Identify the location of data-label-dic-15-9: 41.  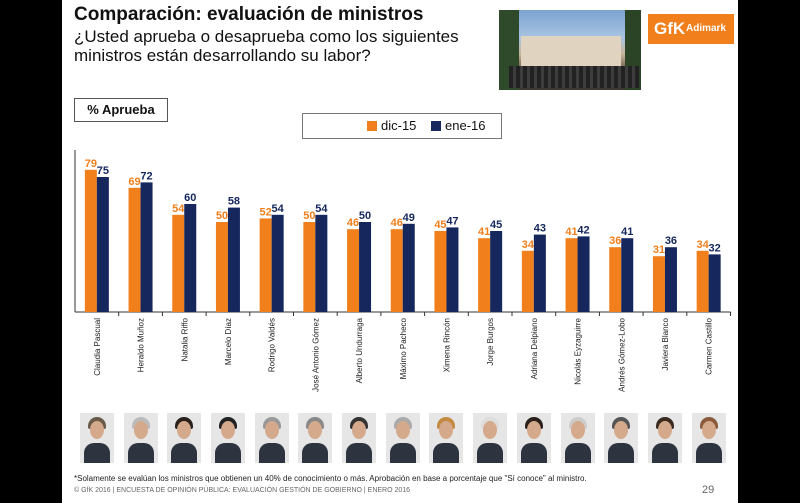
(484, 232).